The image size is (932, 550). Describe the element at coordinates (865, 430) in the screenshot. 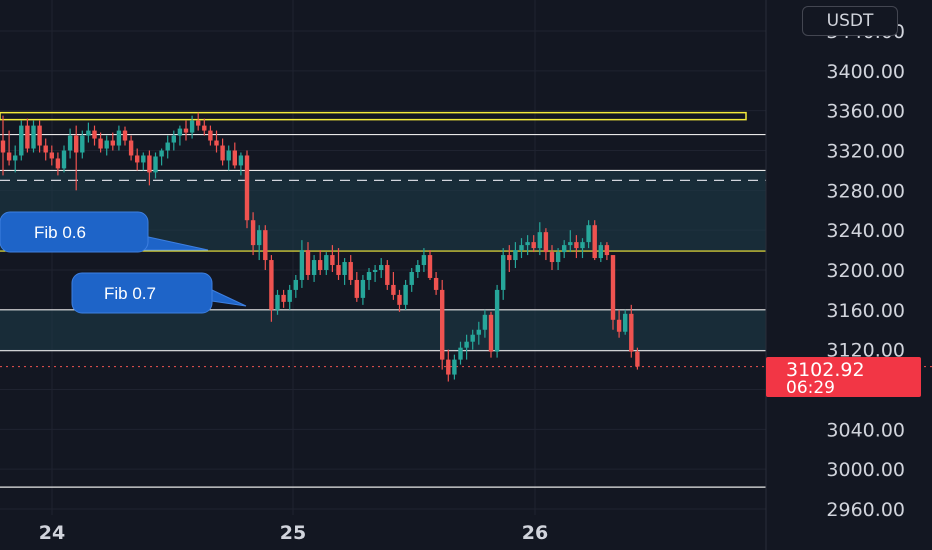

I see `price-tick-label: 3040.00` at that location.